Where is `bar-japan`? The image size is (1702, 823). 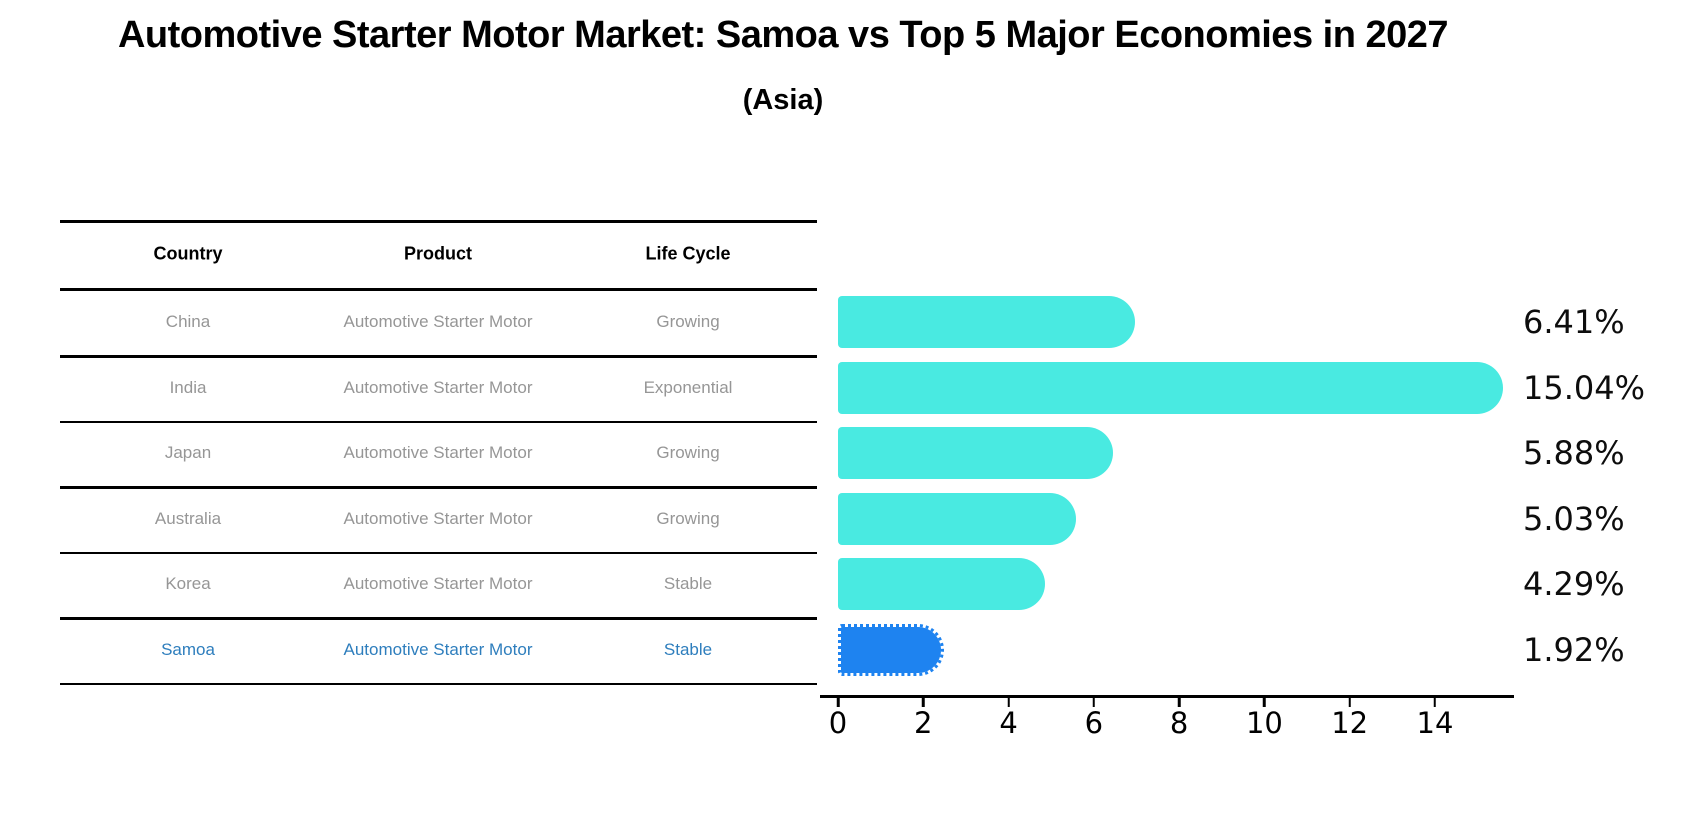
bar-japan is located at coordinates (975, 453).